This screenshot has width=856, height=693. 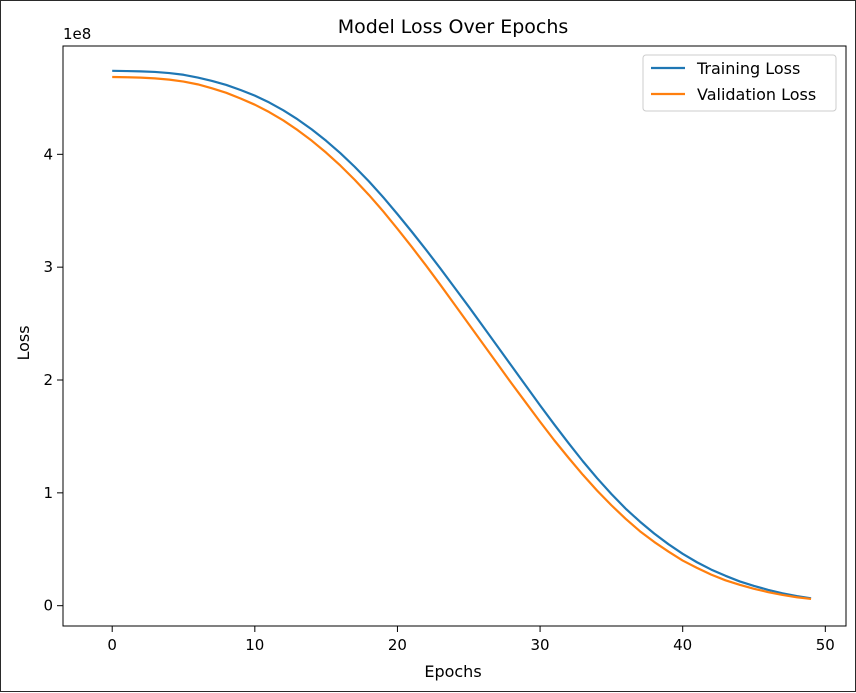 What do you see at coordinates (48, 380) in the screenshot?
I see `y-tick-label: 2` at bounding box center [48, 380].